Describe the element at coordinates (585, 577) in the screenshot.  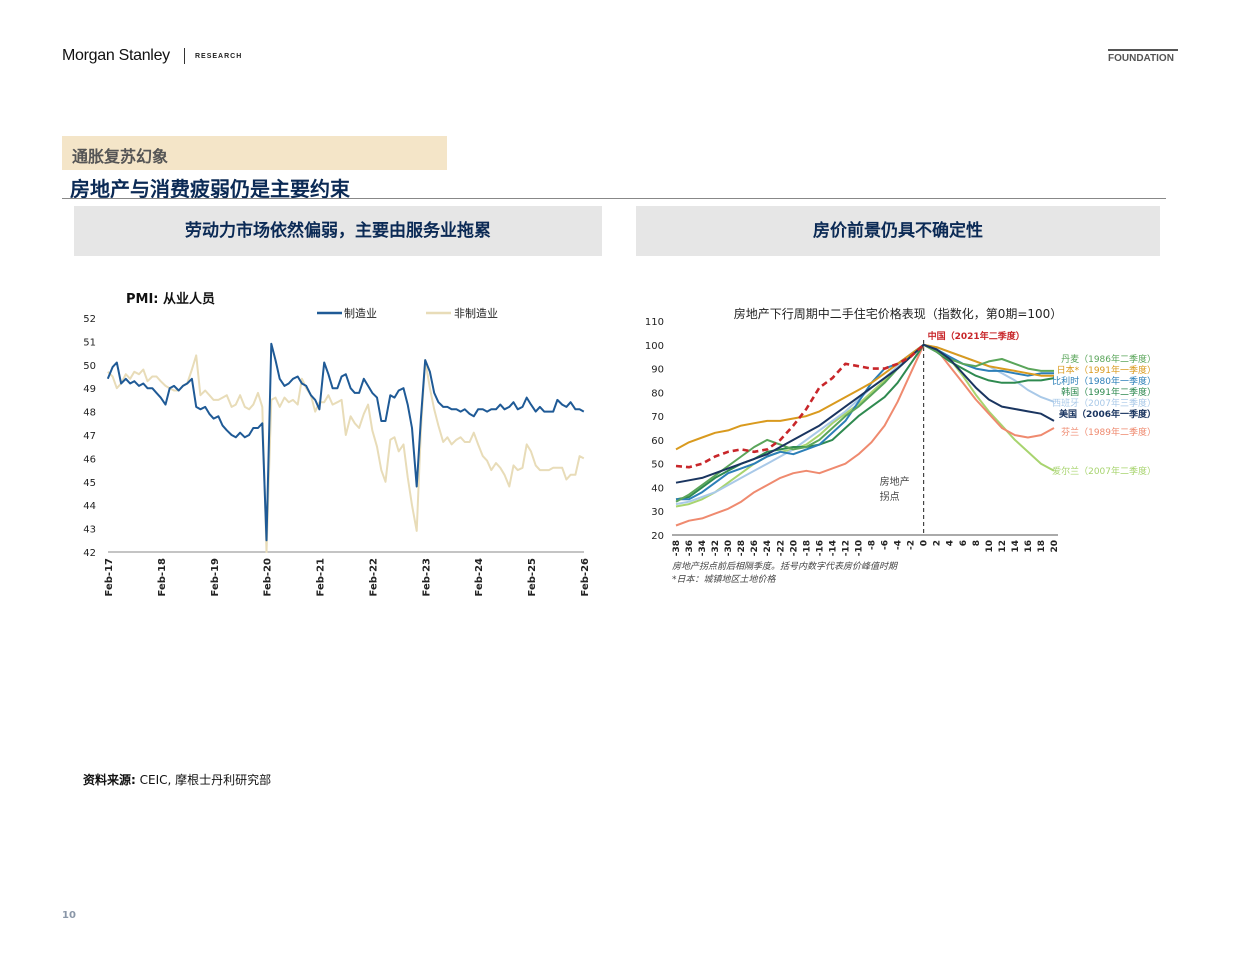
I see `pmi-x-tick-label: Feb-26` at that location.